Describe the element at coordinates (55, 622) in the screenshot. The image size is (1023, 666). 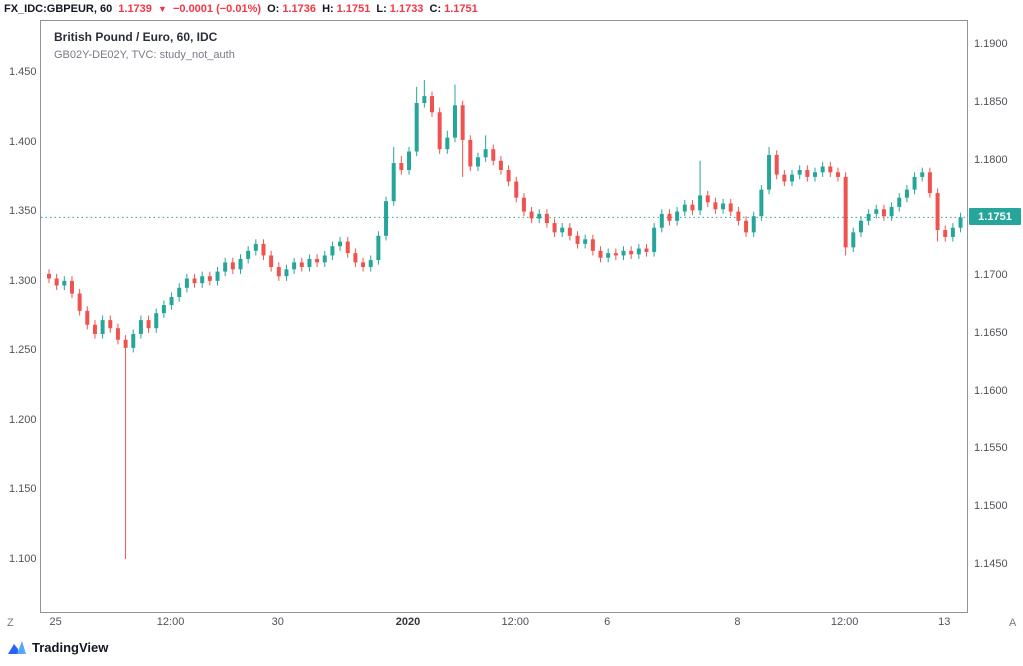
I see `time-axis-tick: 25` at that location.